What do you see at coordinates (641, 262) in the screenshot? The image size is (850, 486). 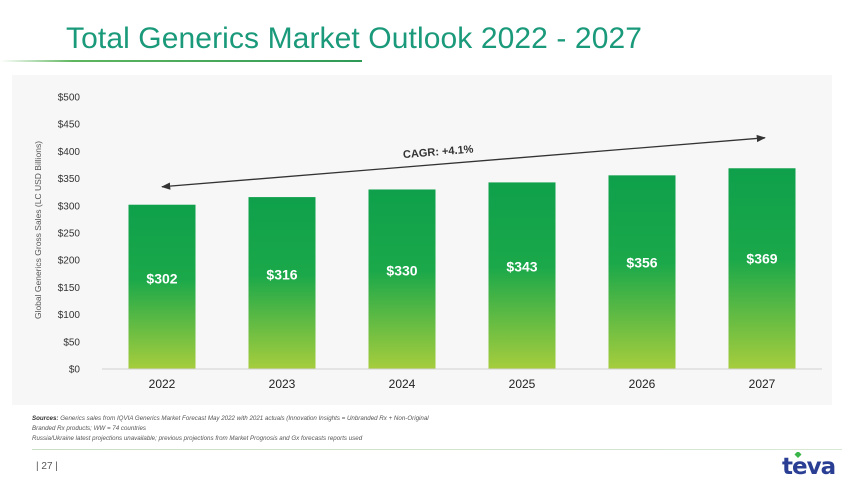 I see `bar-value-label: $356` at bounding box center [641, 262].